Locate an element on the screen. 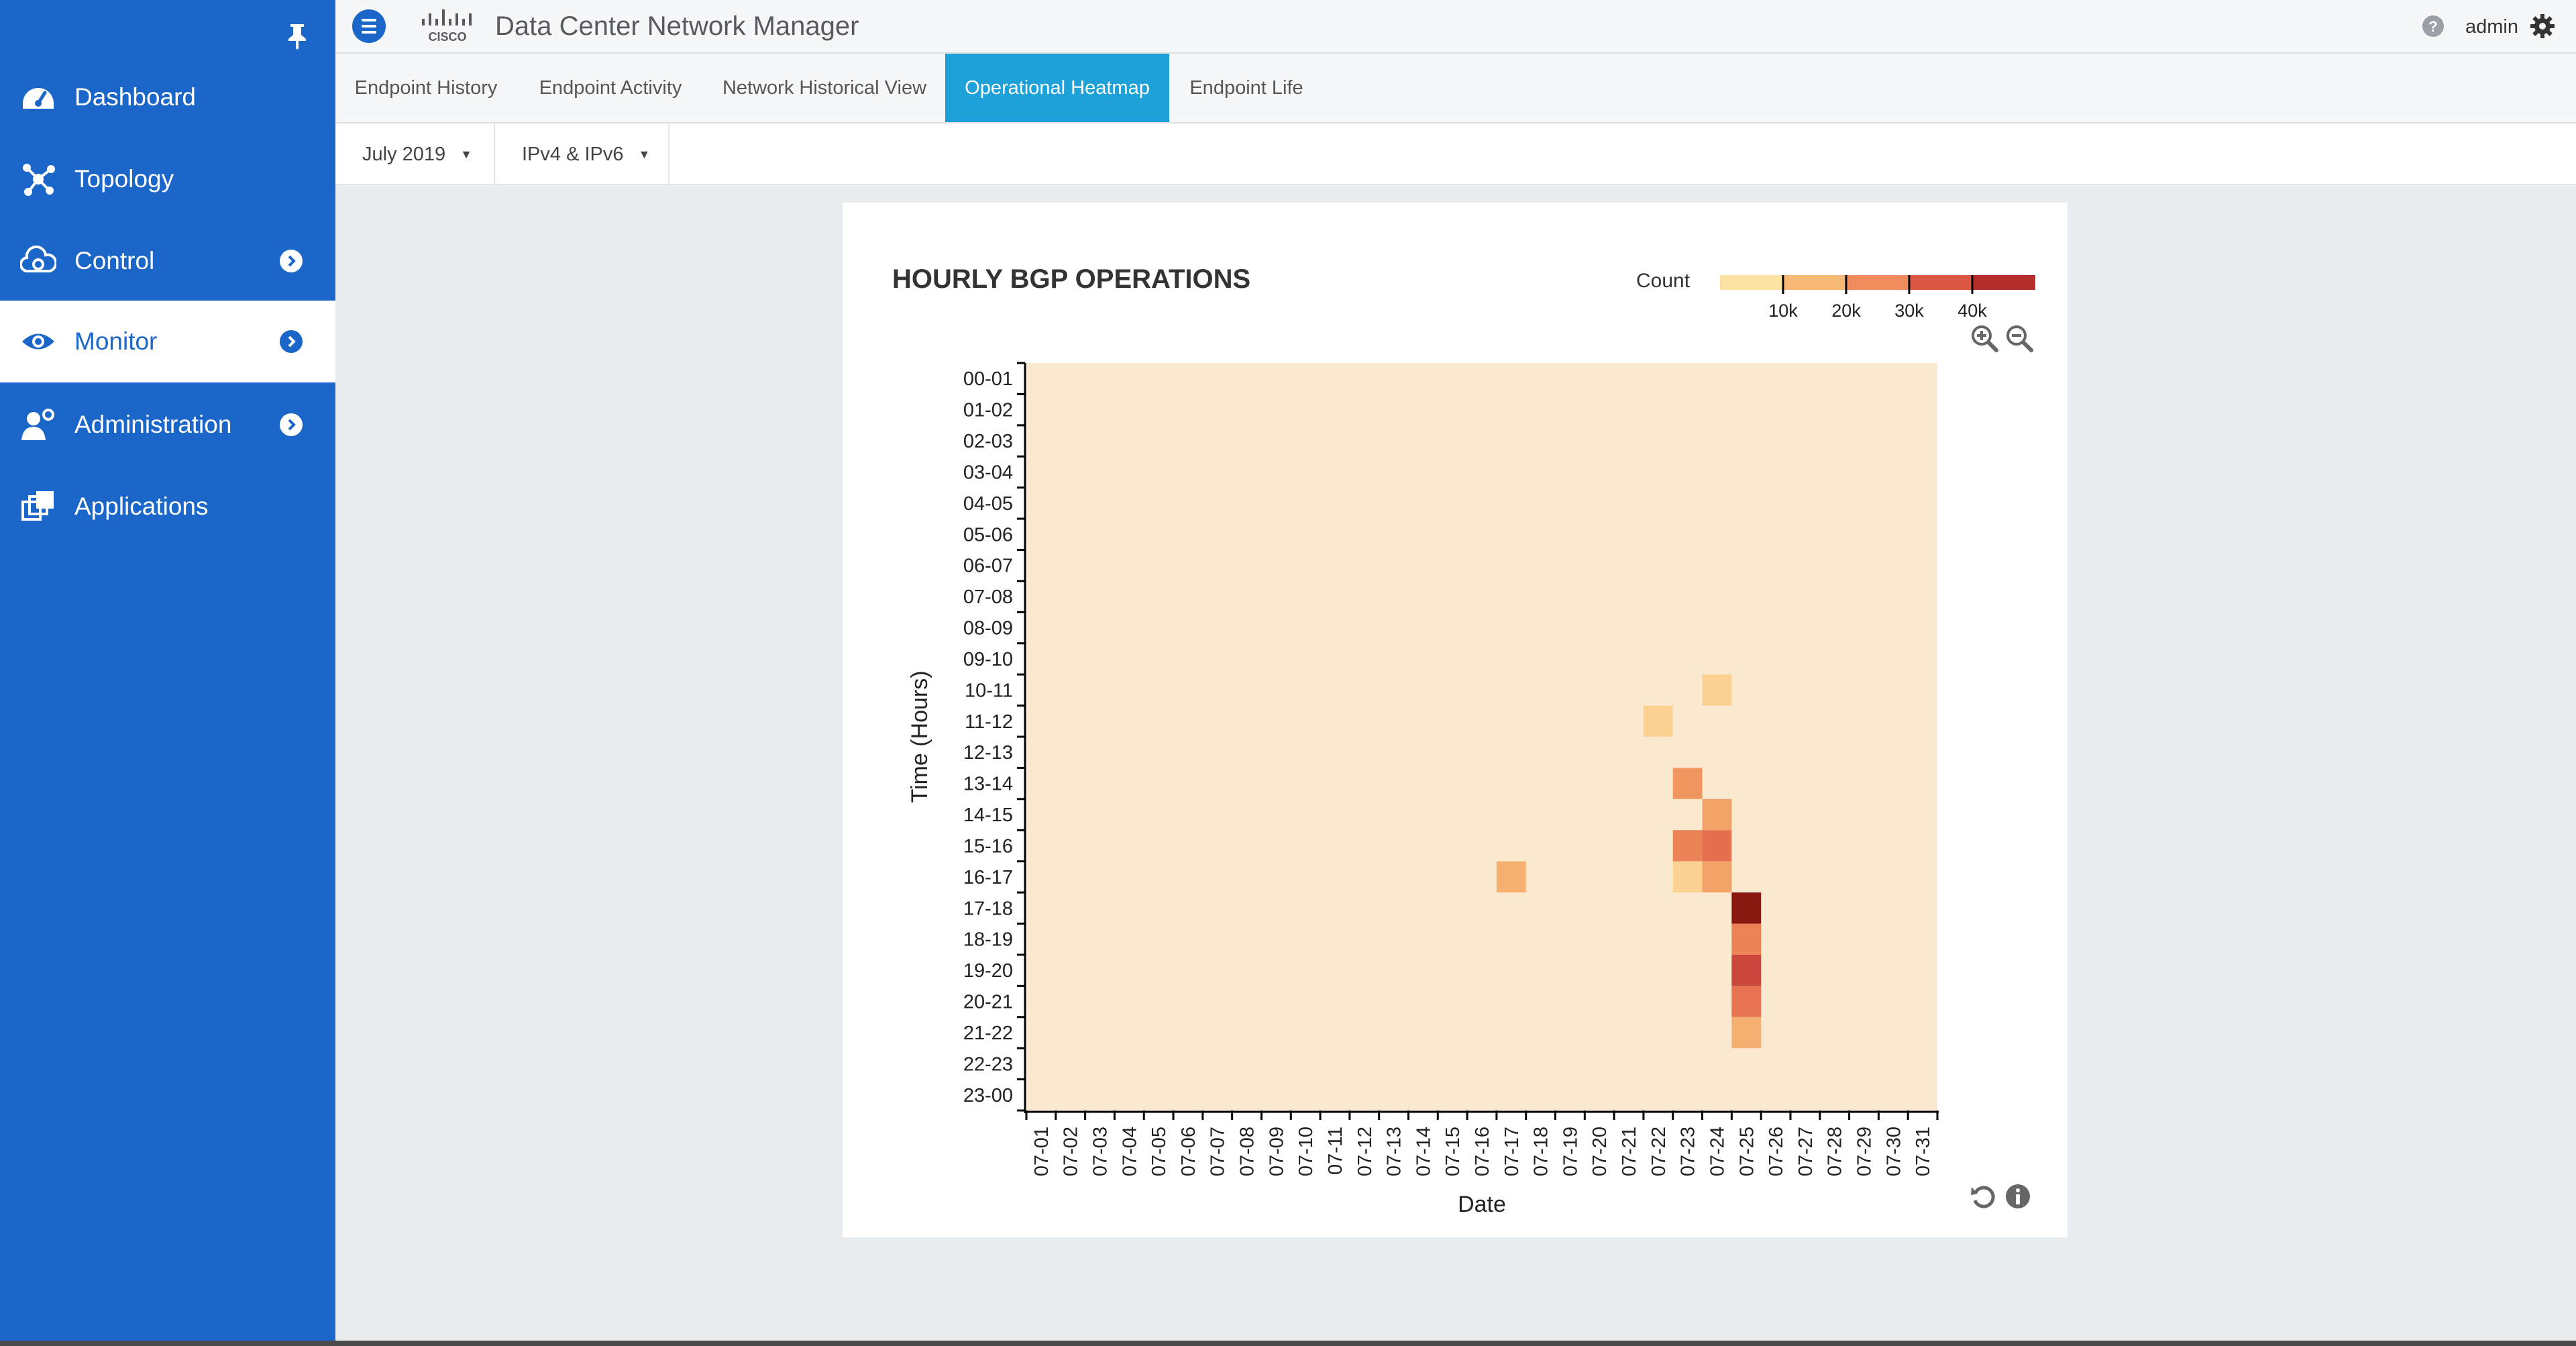 Image resolution: width=2576 pixels, height=1346 pixels. month-dropdown: July 2019 ▼ is located at coordinates (415, 154).